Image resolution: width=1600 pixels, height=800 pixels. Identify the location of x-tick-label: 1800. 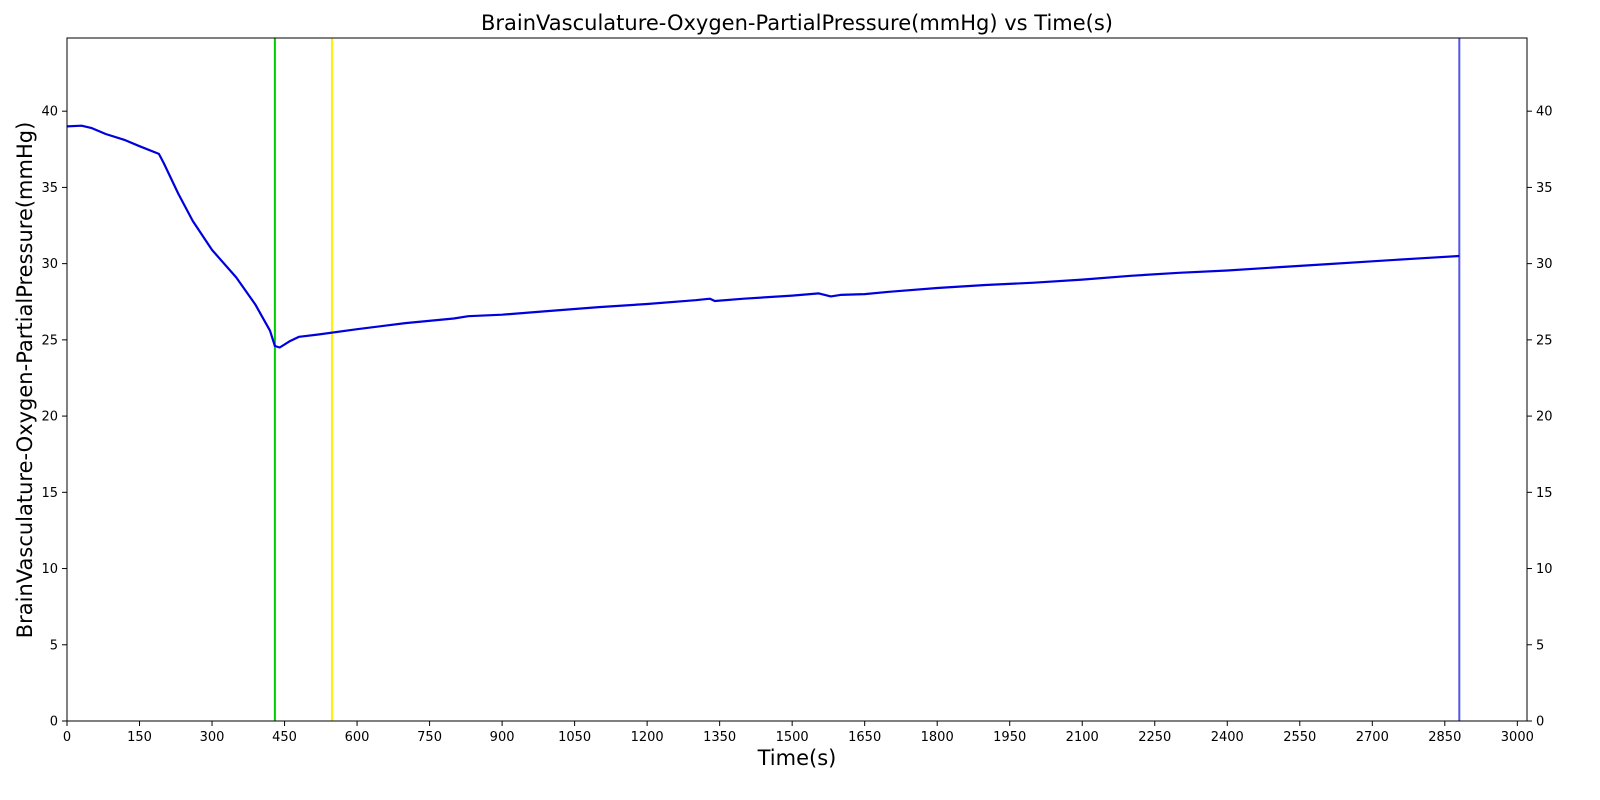
(937, 737).